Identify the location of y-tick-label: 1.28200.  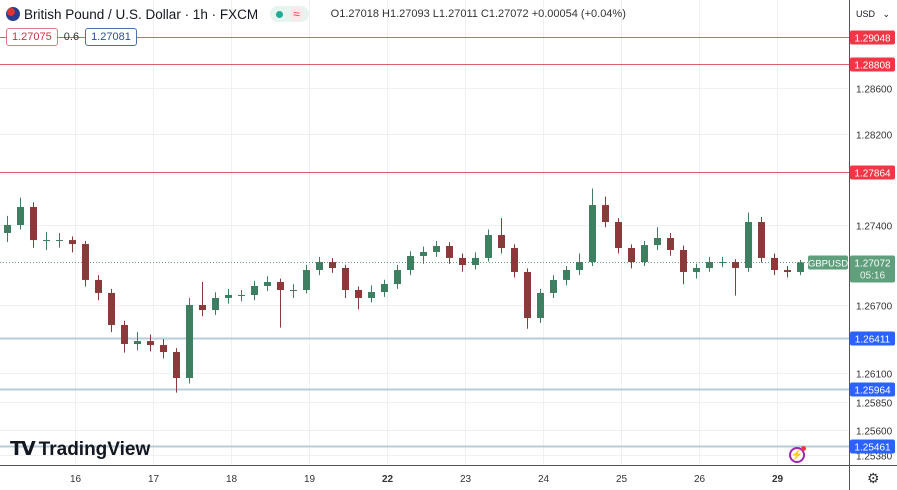
(874, 136).